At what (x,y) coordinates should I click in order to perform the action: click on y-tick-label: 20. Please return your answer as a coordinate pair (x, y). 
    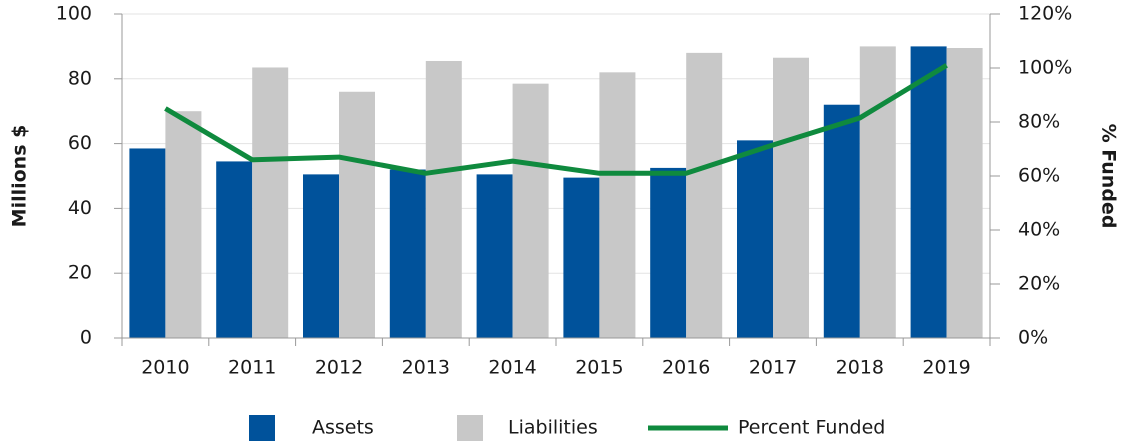
    Looking at the image, I should click on (80, 273).